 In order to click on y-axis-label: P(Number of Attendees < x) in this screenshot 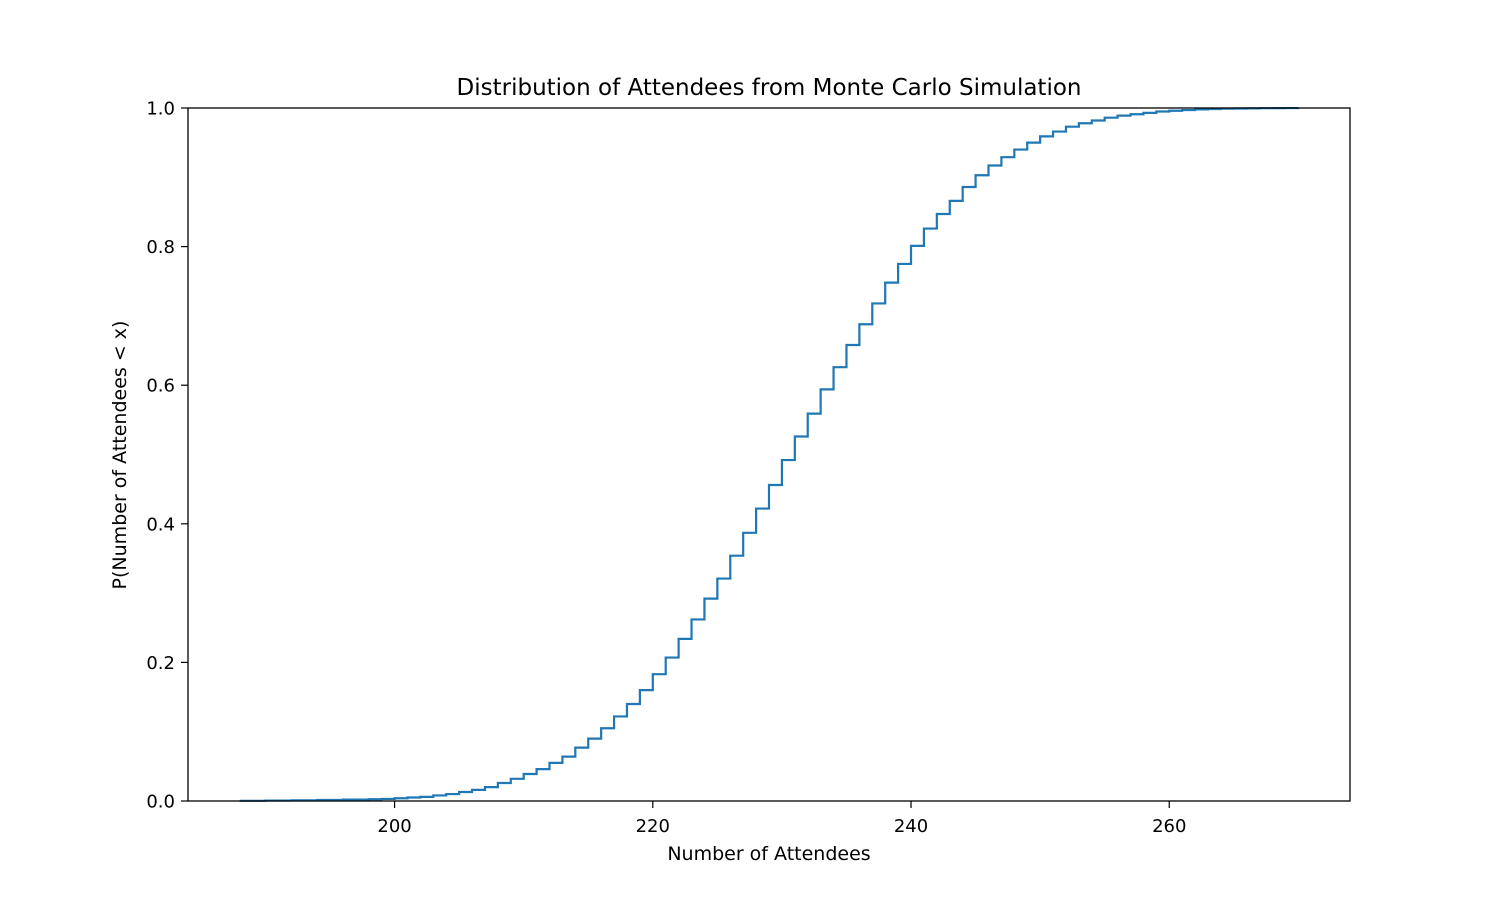, I will do `click(120, 455)`.